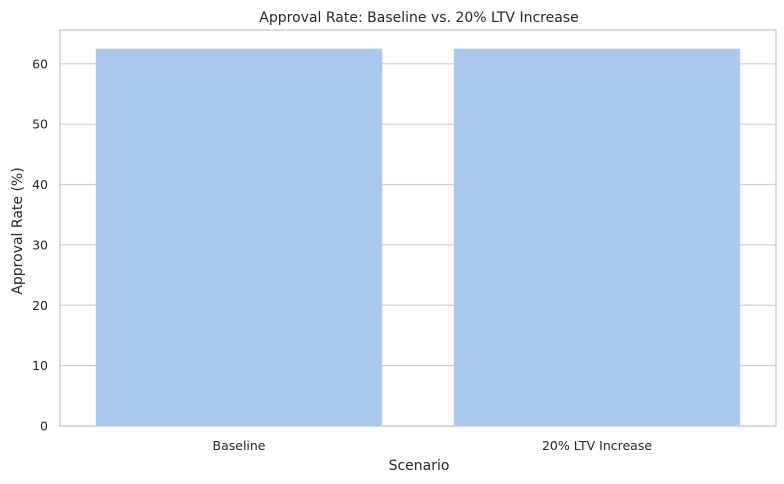  What do you see at coordinates (18, 230) in the screenshot?
I see `y-axis-label: Approval Rate (%)` at bounding box center [18, 230].